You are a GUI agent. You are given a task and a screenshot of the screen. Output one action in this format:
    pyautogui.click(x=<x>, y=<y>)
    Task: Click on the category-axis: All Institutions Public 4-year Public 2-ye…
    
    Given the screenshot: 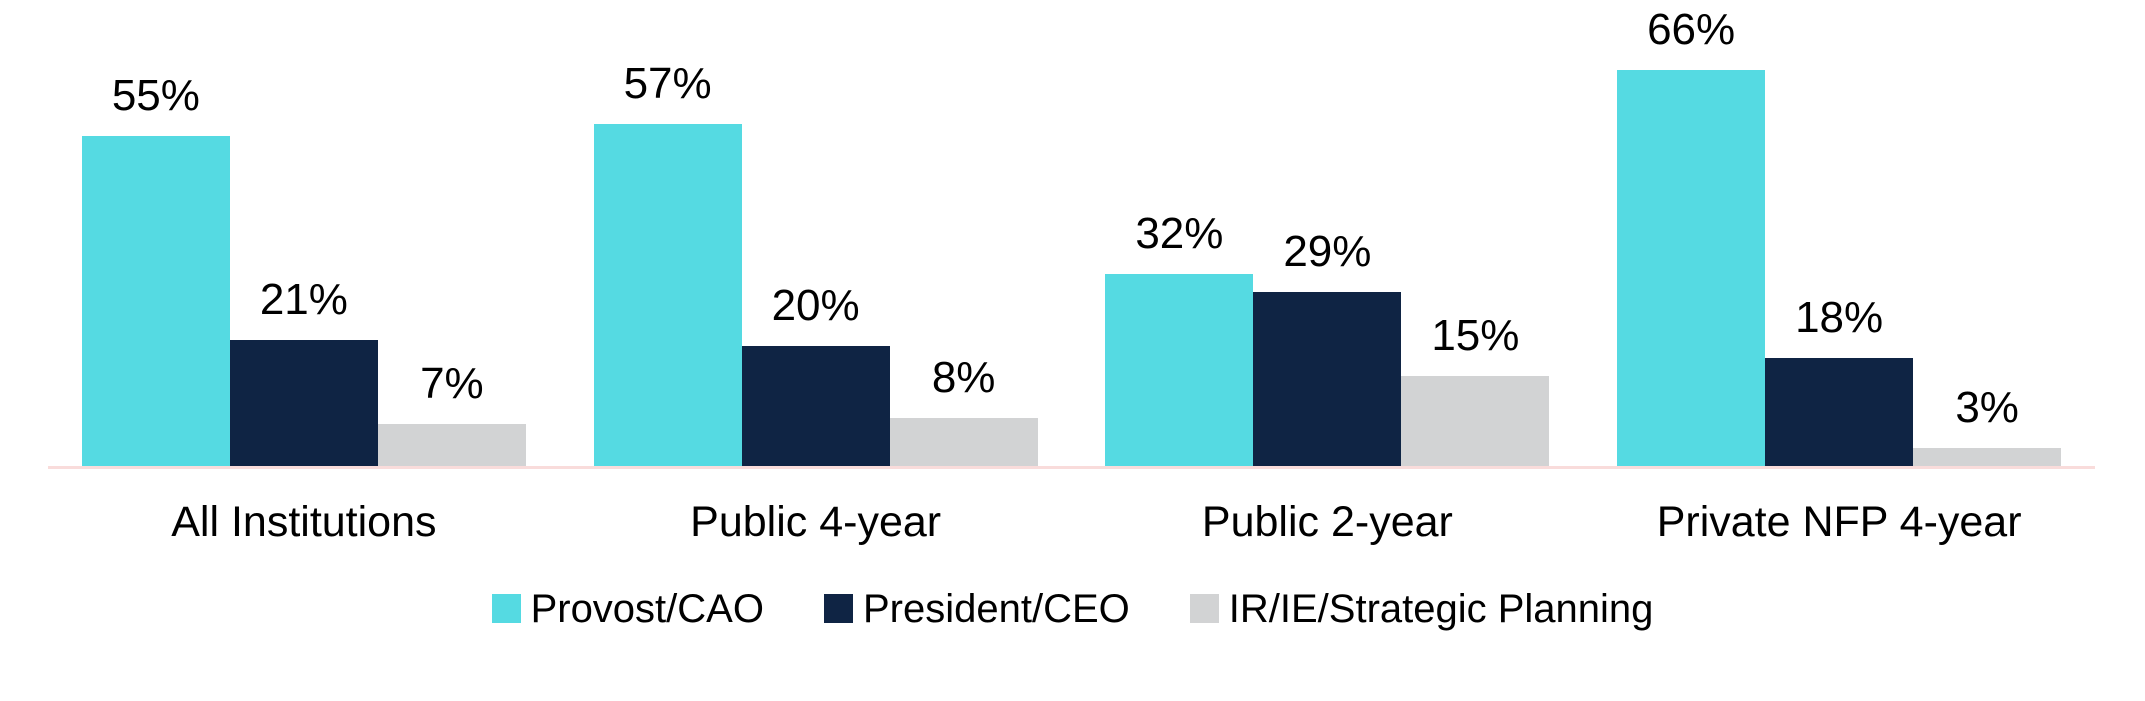 What is the action you would take?
    pyautogui.click(x=1071, y=509)
    